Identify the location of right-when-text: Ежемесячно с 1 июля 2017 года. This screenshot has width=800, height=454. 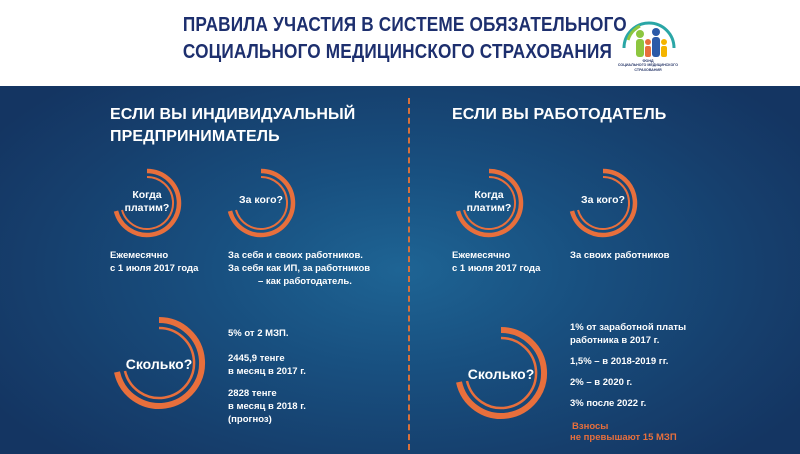
(496, 262).